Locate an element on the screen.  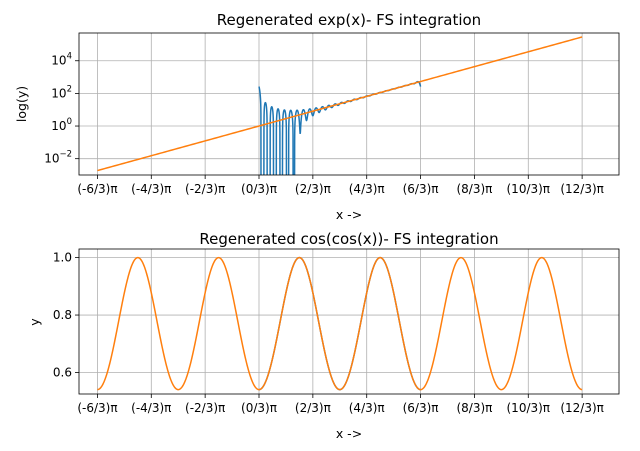
chart-coscos-ylabel: y is located at coordinates (34, 322).